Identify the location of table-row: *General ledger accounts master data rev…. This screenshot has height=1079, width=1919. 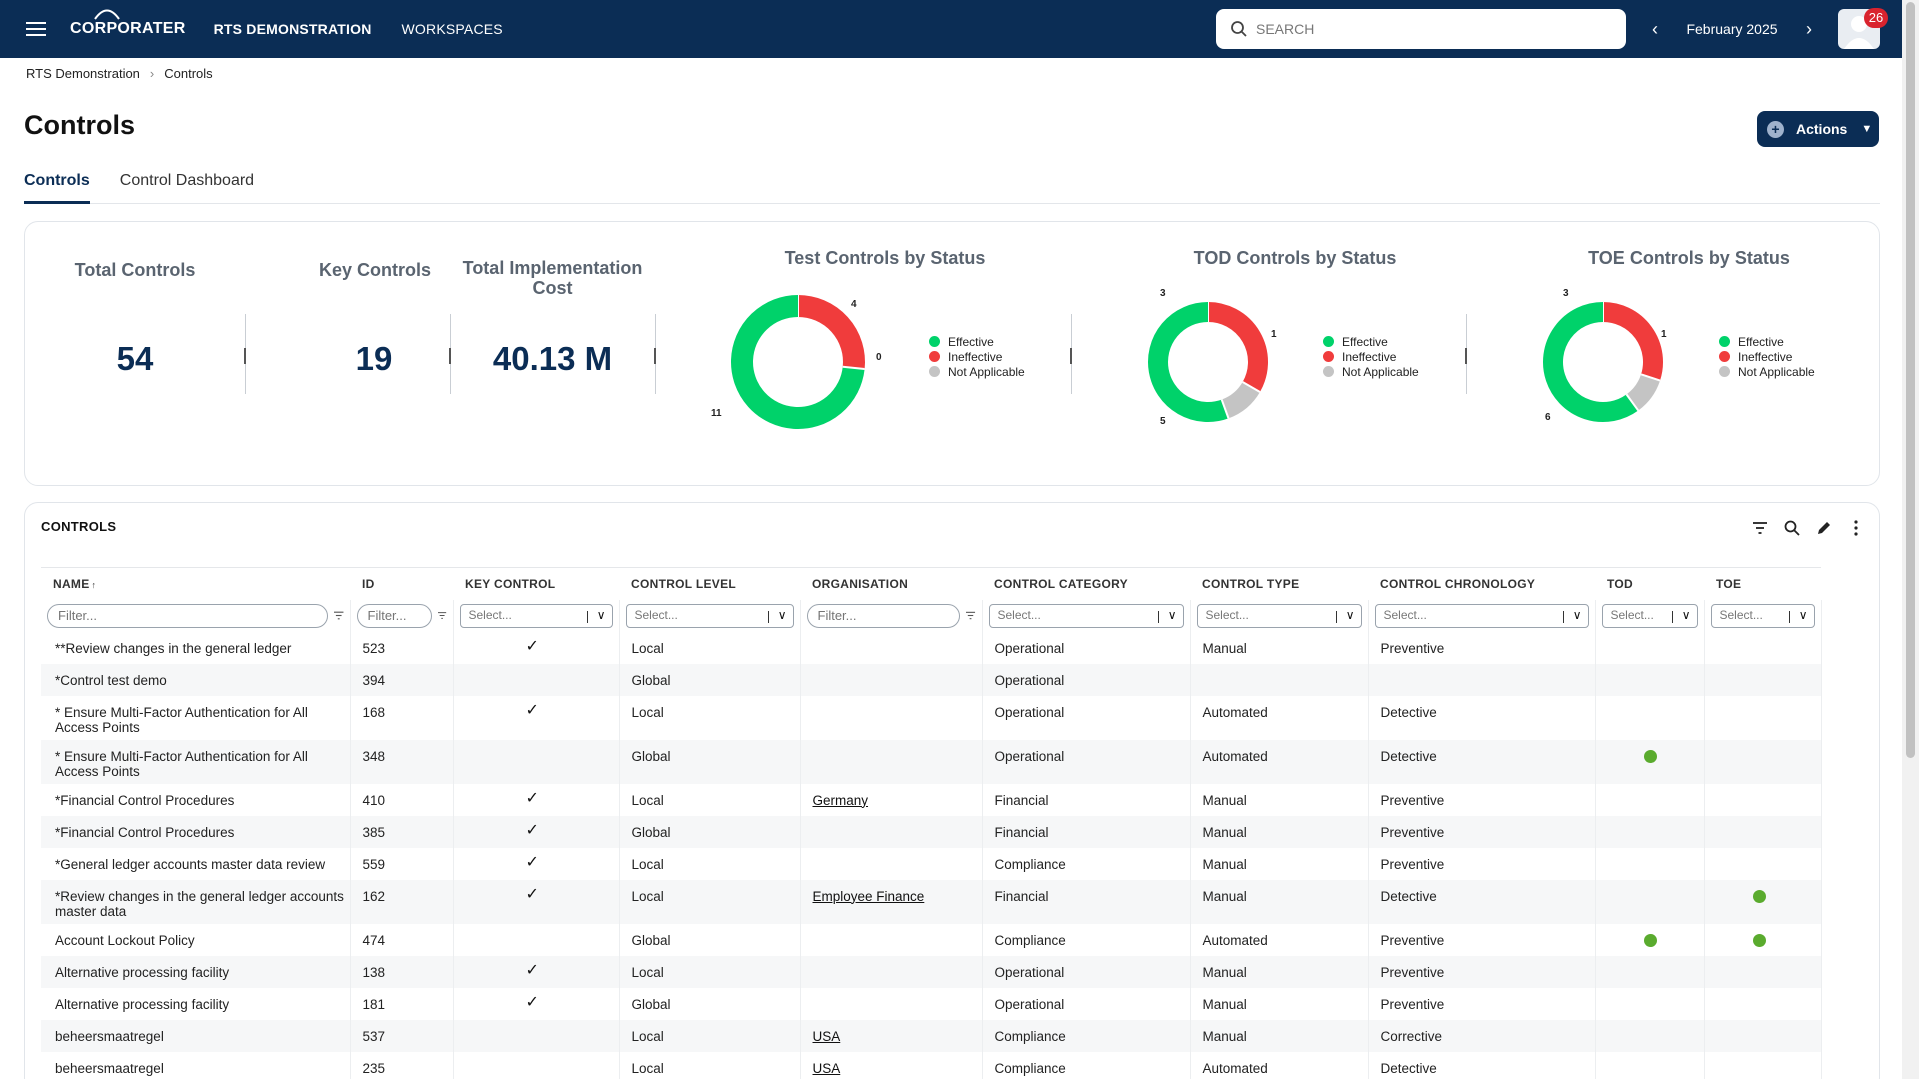
(931, 863).